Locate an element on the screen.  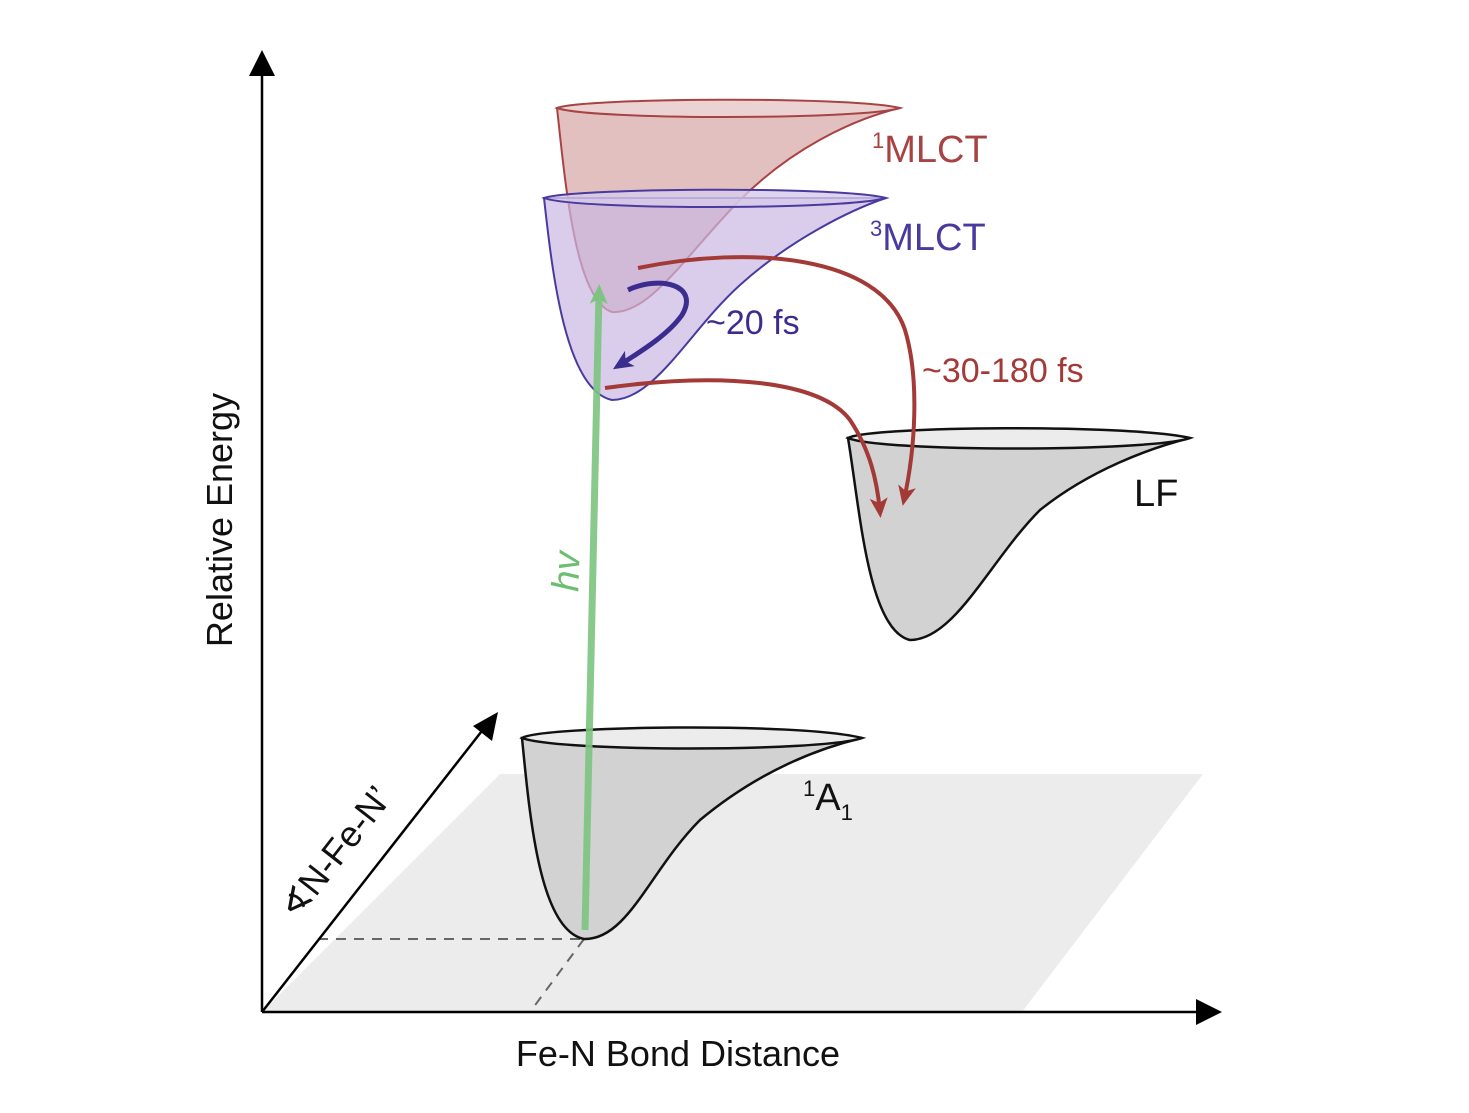
floor-plane is located at coordinates (732, 893).